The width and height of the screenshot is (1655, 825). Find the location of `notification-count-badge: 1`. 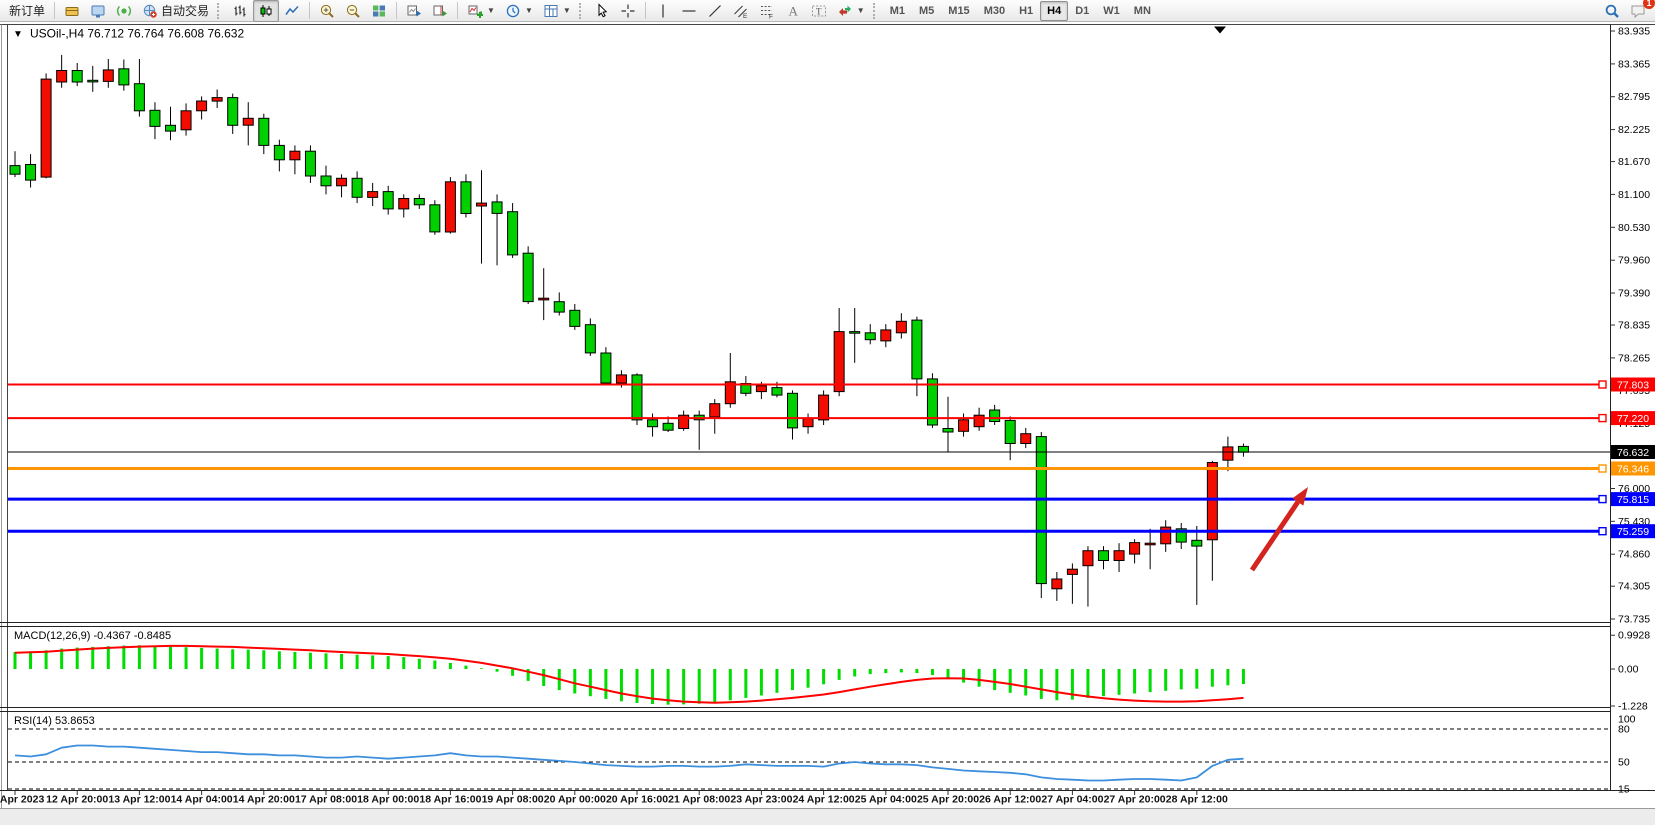

notification-count-badge: 1 is located at coordinates (1649, 4).